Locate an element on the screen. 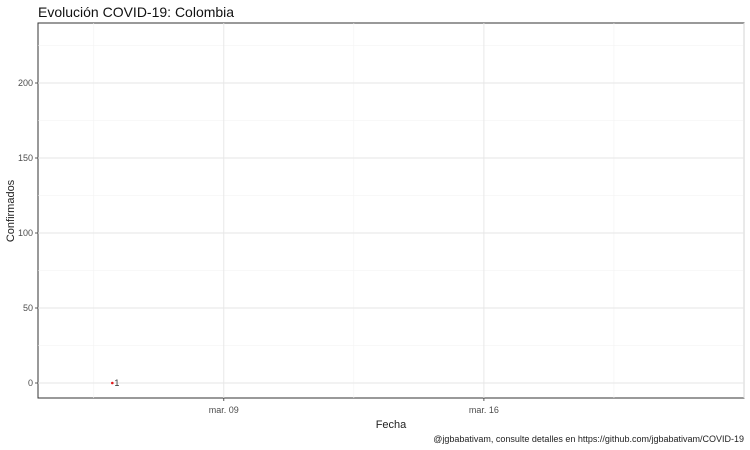 This screenshot has width=750, height=450. x-tick-label: mar. 16 is located at coordinates (484, 410).